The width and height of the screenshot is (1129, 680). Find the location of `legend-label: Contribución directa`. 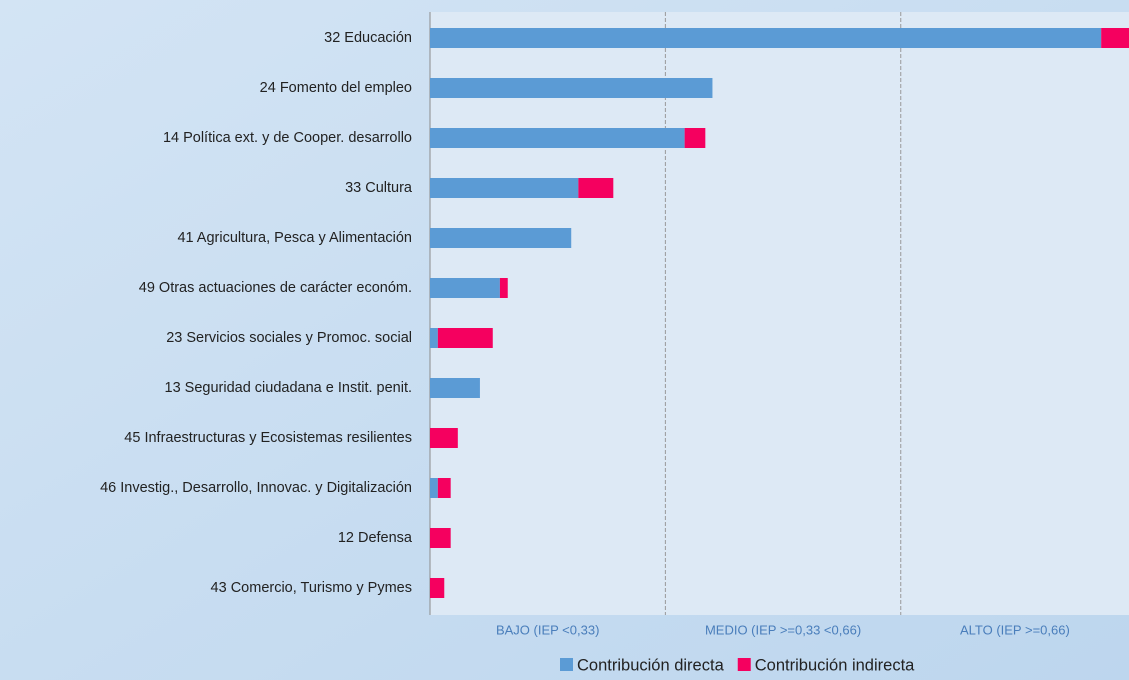

legend-label: Contribución directa is located at coordinates (651, 665).